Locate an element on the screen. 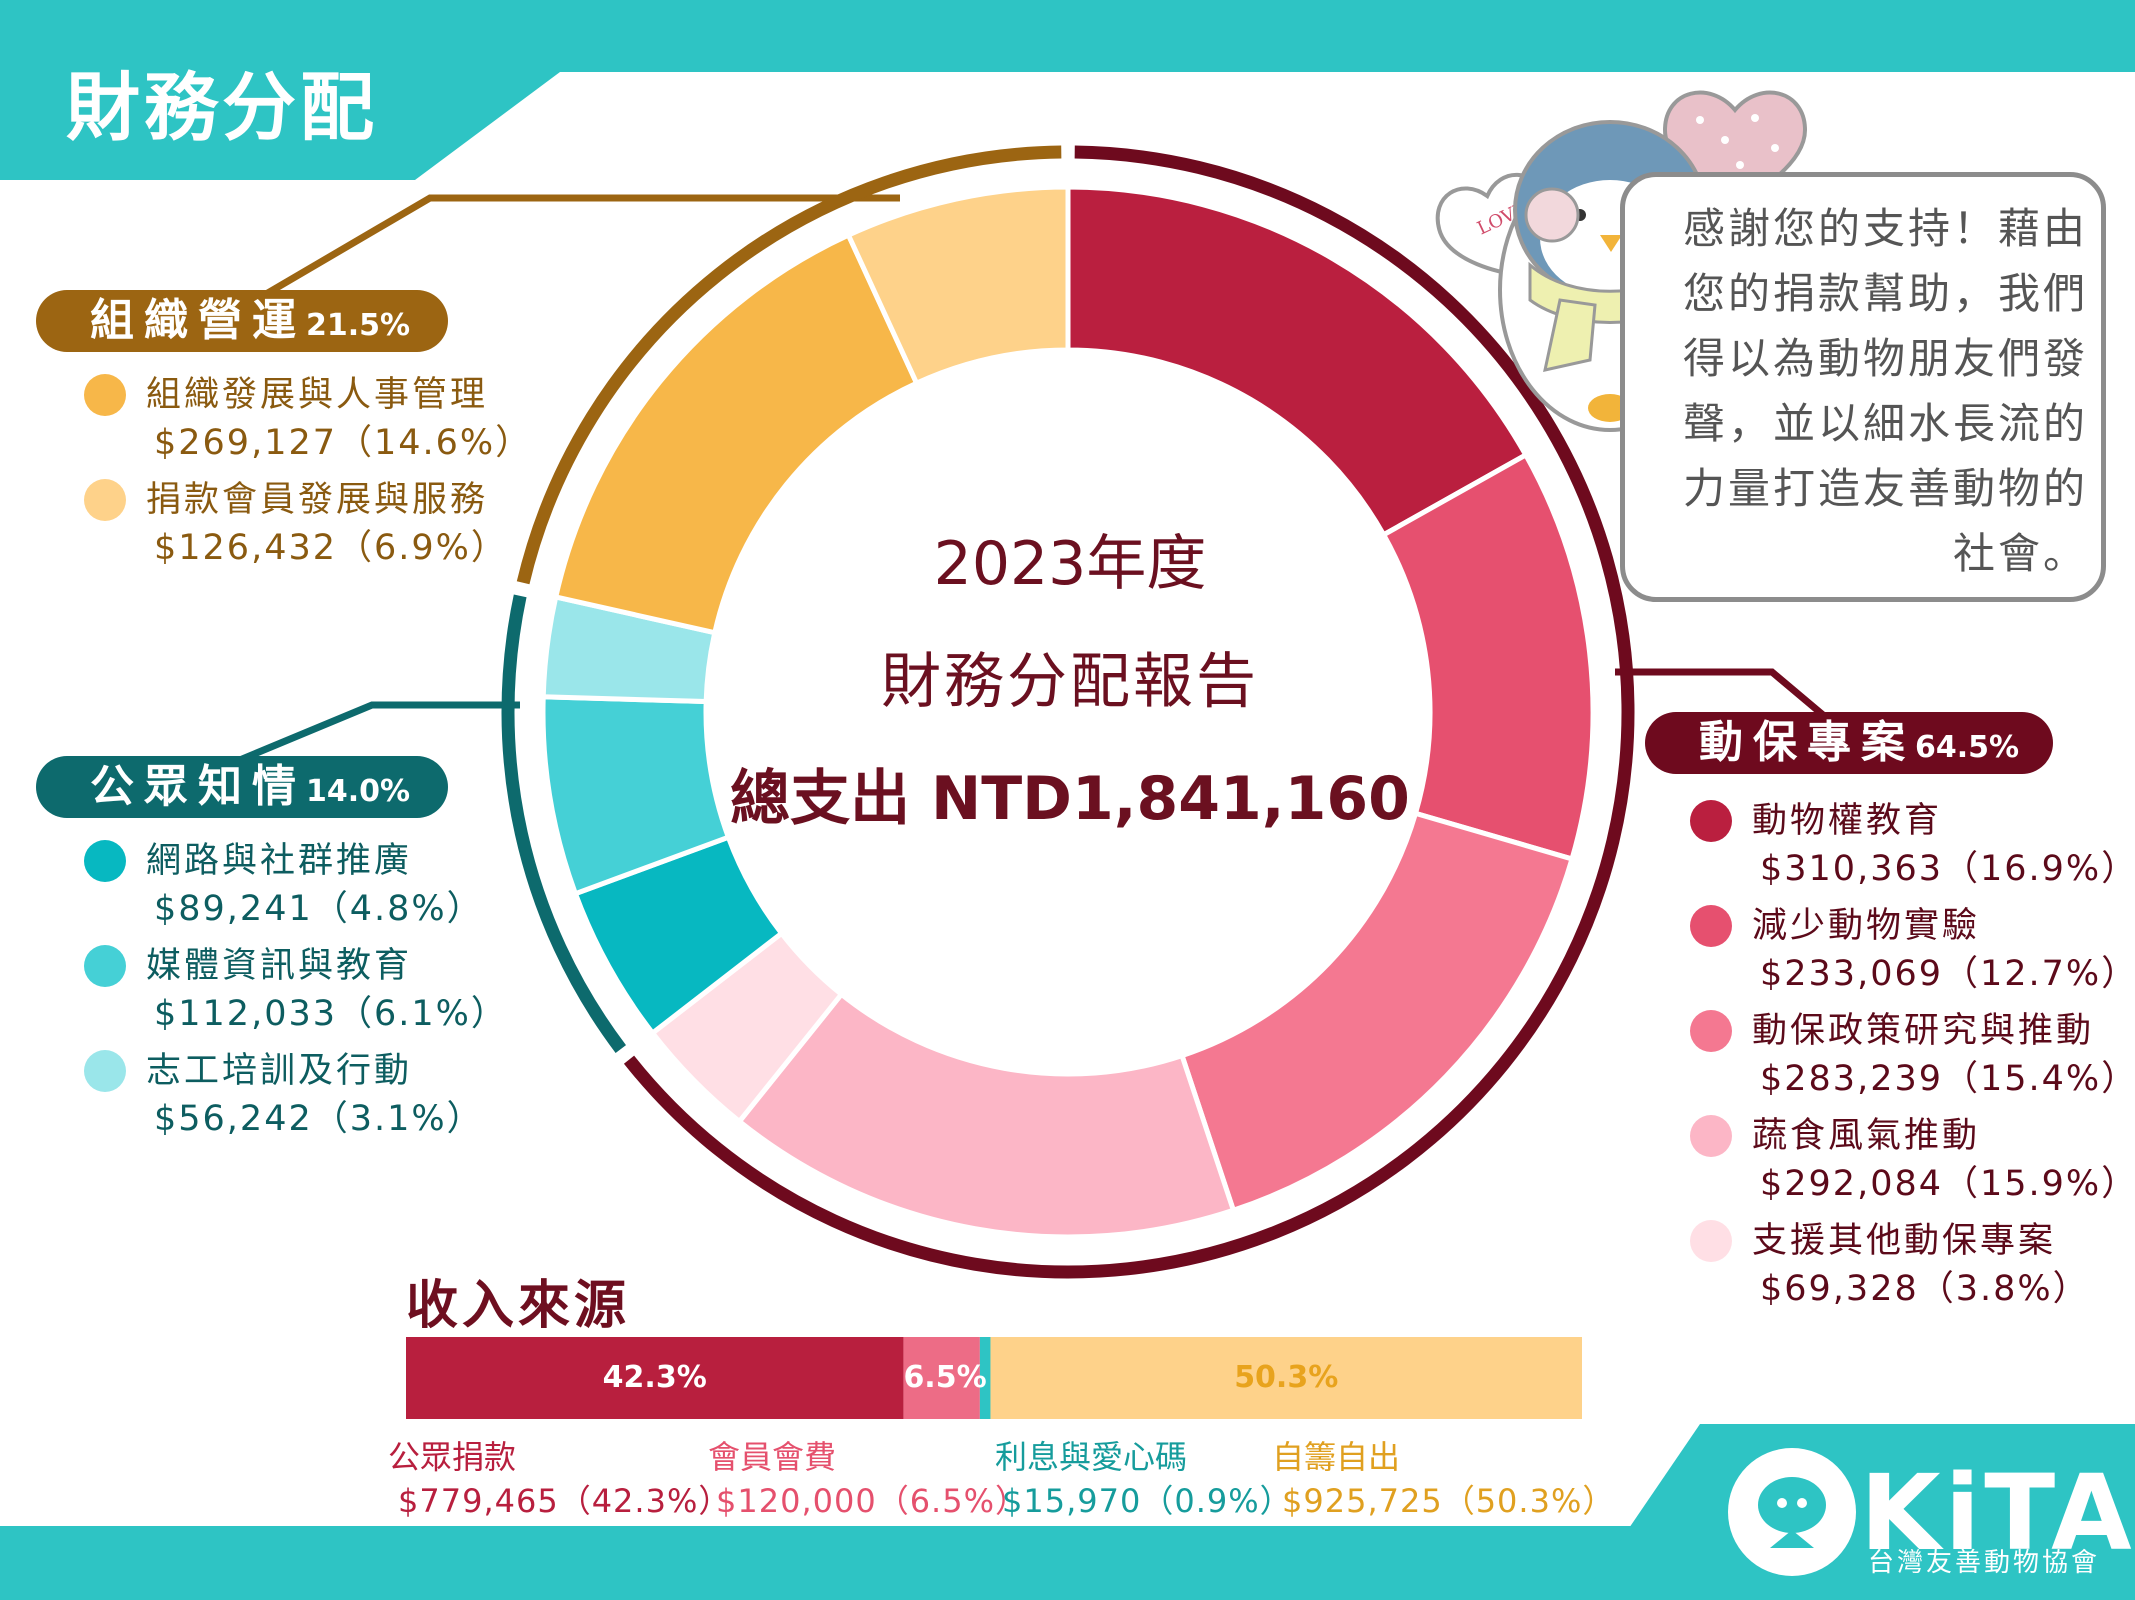  group-pill-pub: 公眾知情 14.0% is located at coordinates (242, 787).